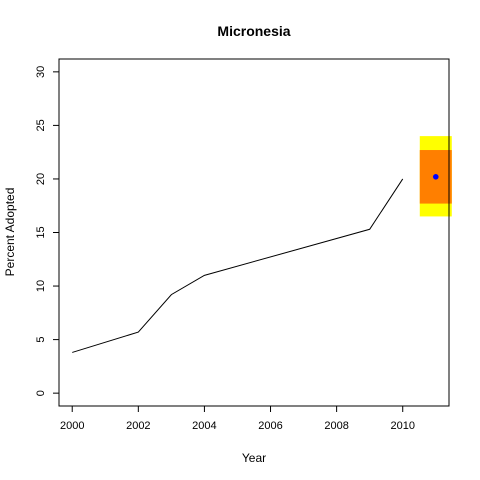 This screenshot has height=480, width=480. What do you see at coordinates (138, 426) in the screenshot?
I see `x-tick-label: 2002` at bounding box center [138, 426].